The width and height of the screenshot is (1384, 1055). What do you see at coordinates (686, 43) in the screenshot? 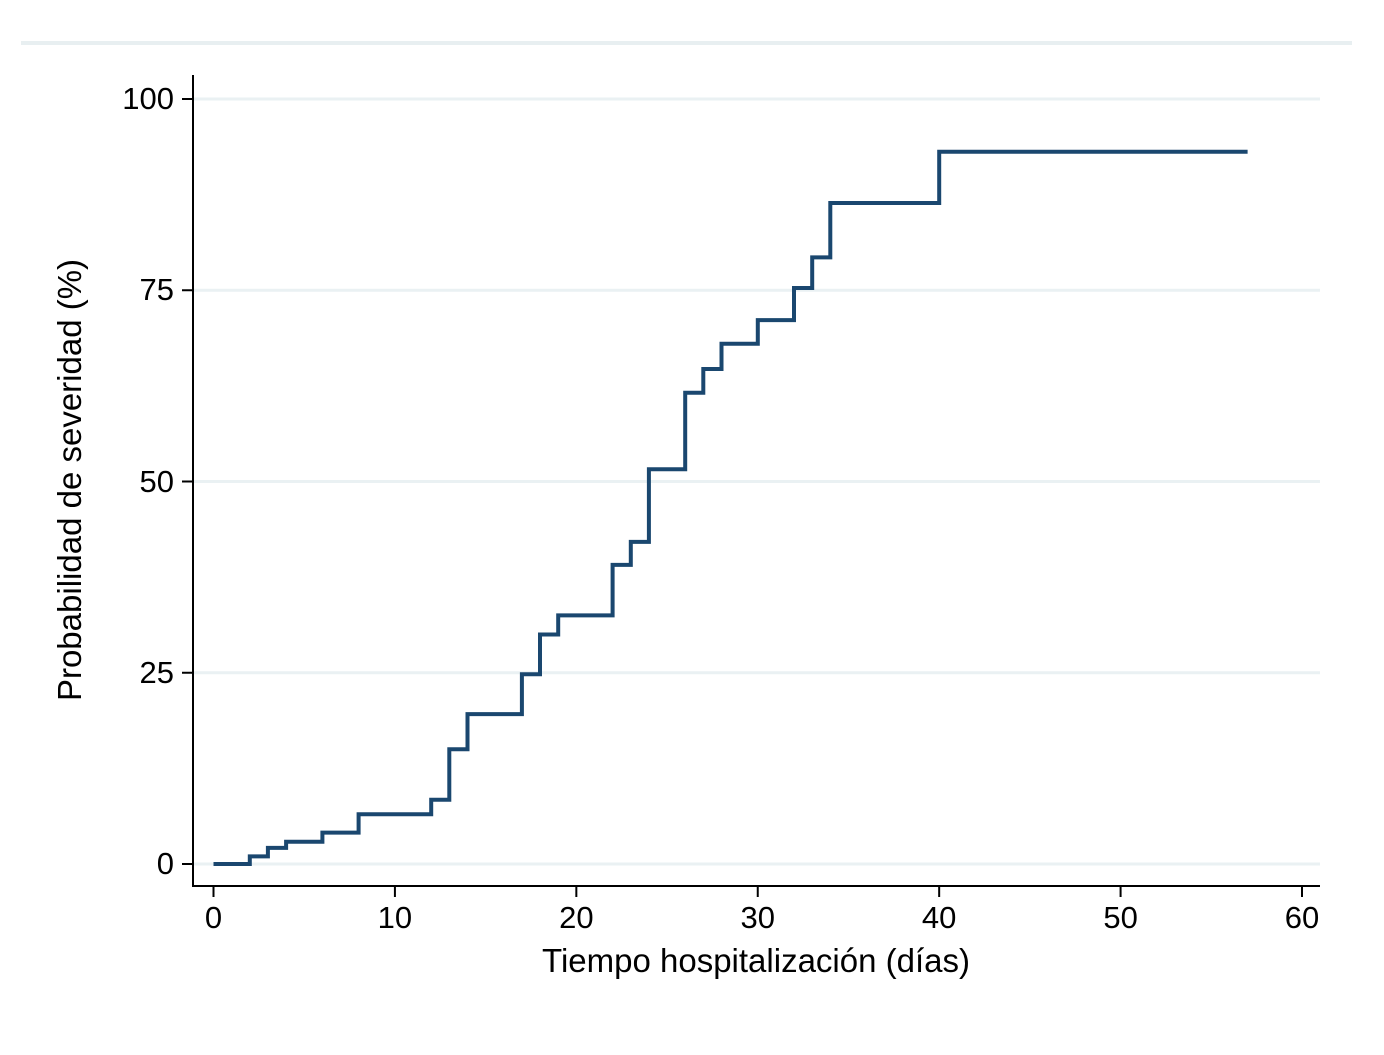
I see `top-rule` at bounding box center [686, 43].